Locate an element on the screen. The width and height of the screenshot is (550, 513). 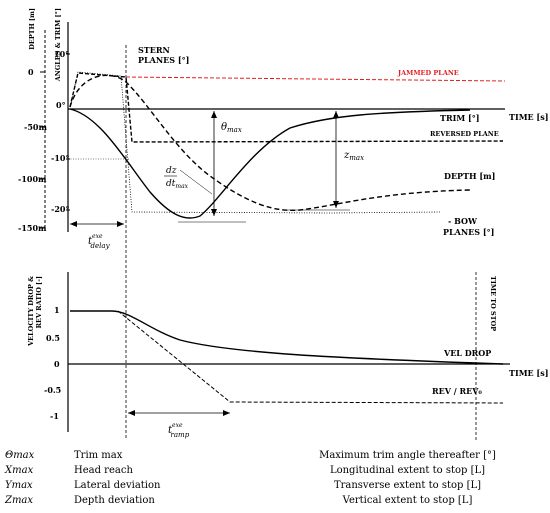
bottom-tick-0: 0 is located at coordinates (57, 364).